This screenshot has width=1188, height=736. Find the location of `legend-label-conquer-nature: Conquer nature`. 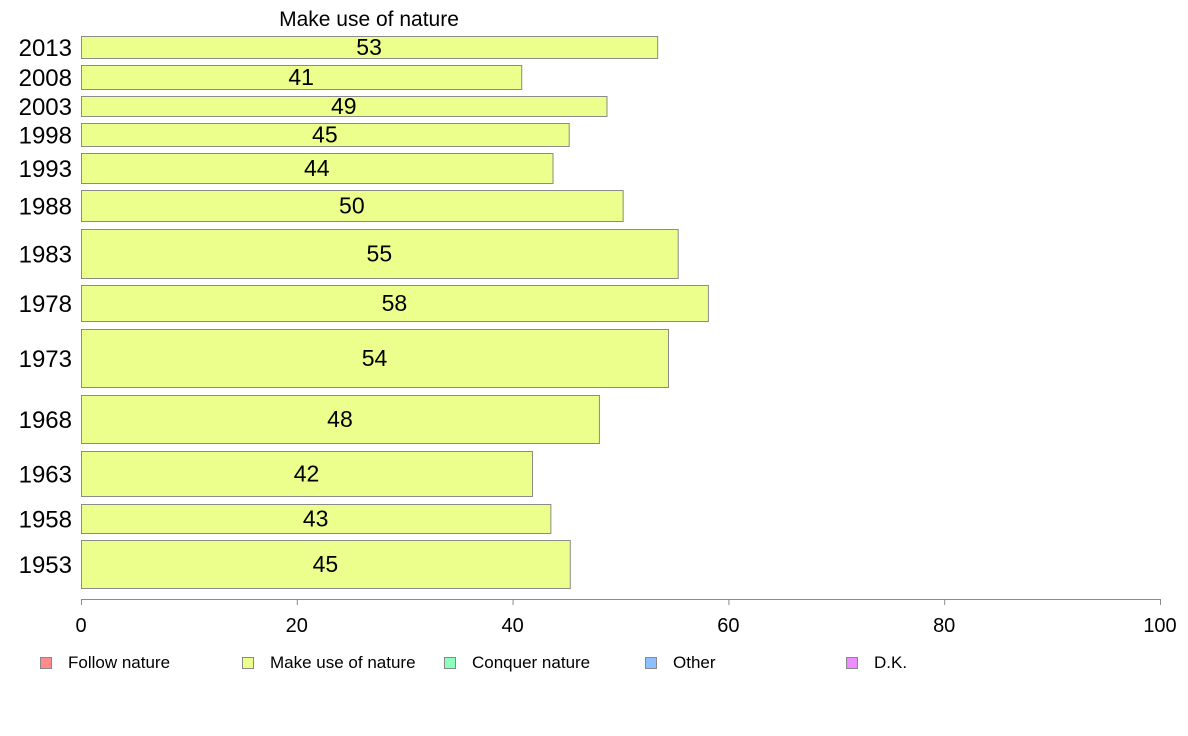

legend-label-conquer-nature: Conquer nature is located at coordinates (531, 662).